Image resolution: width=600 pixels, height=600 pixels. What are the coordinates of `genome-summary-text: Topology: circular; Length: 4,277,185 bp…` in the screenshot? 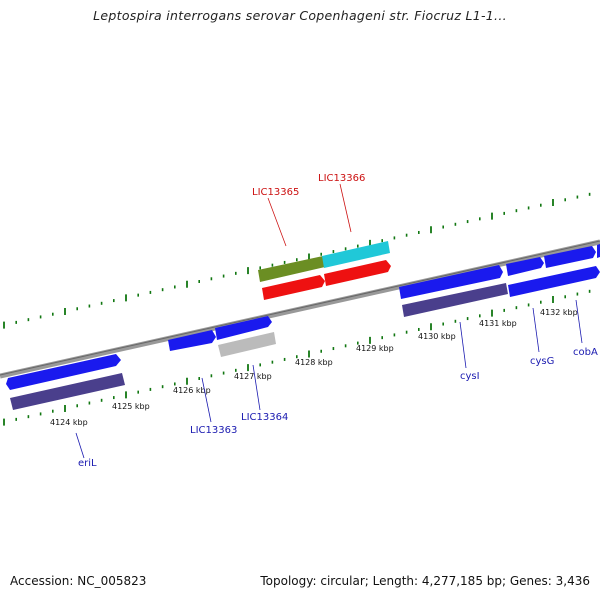 It's located at (425, 581).